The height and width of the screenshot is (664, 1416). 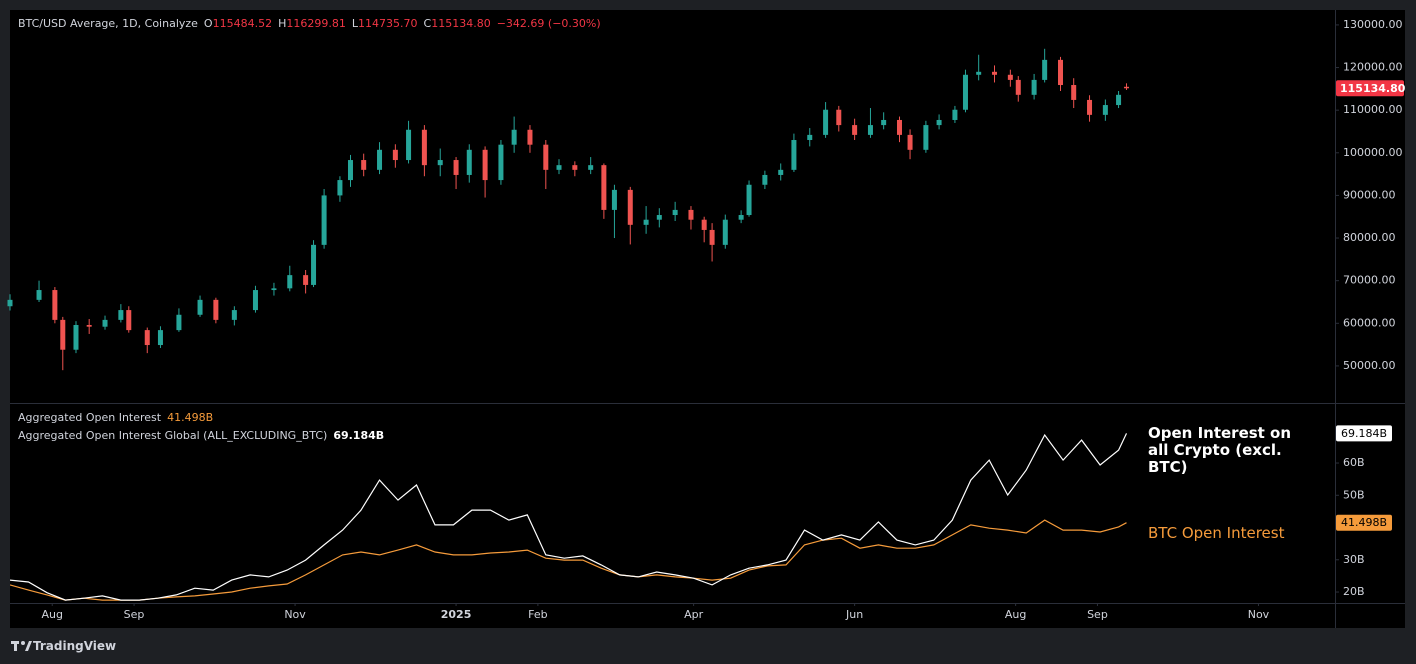 What do you see at coordinates (1216, 533) in the screenshot?
I see `annotation: BTC Open Interest` at bounding box center [1216, 533].